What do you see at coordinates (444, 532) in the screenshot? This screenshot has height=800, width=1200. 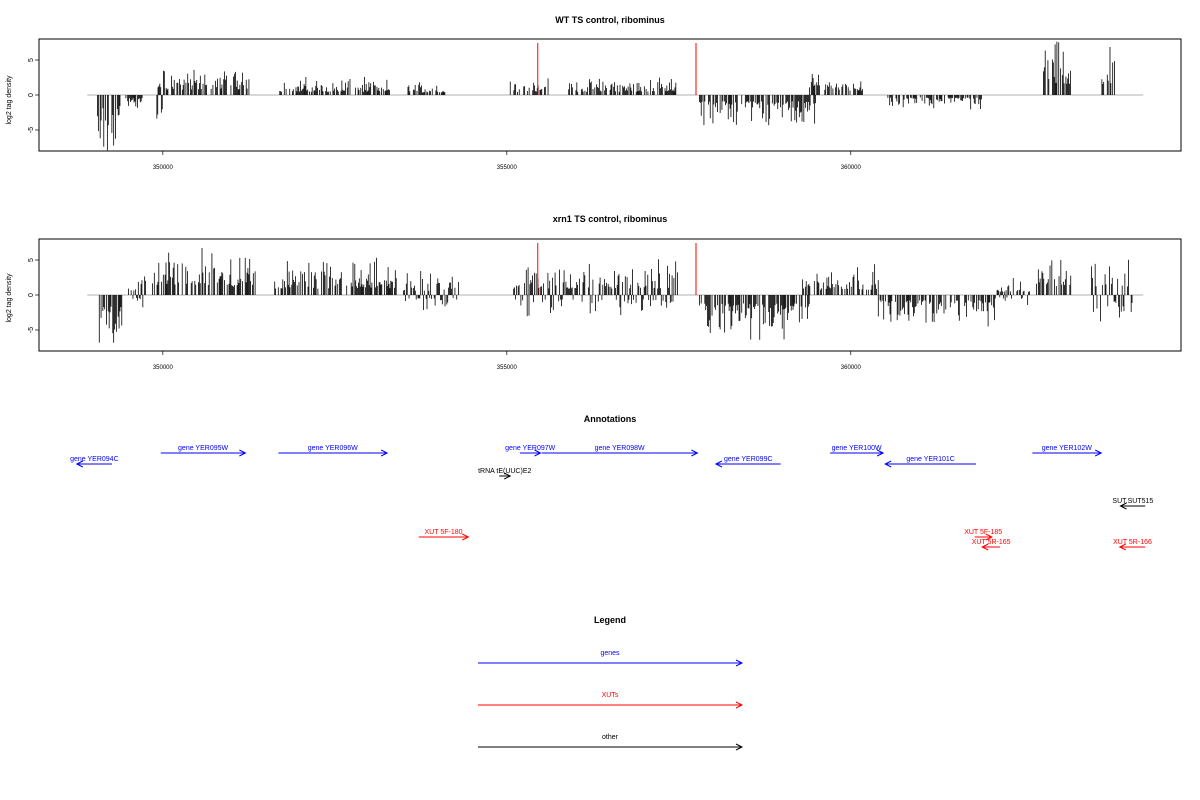 I see `annotation-label: XUT 5F-180` at bounding box center [444, 532].